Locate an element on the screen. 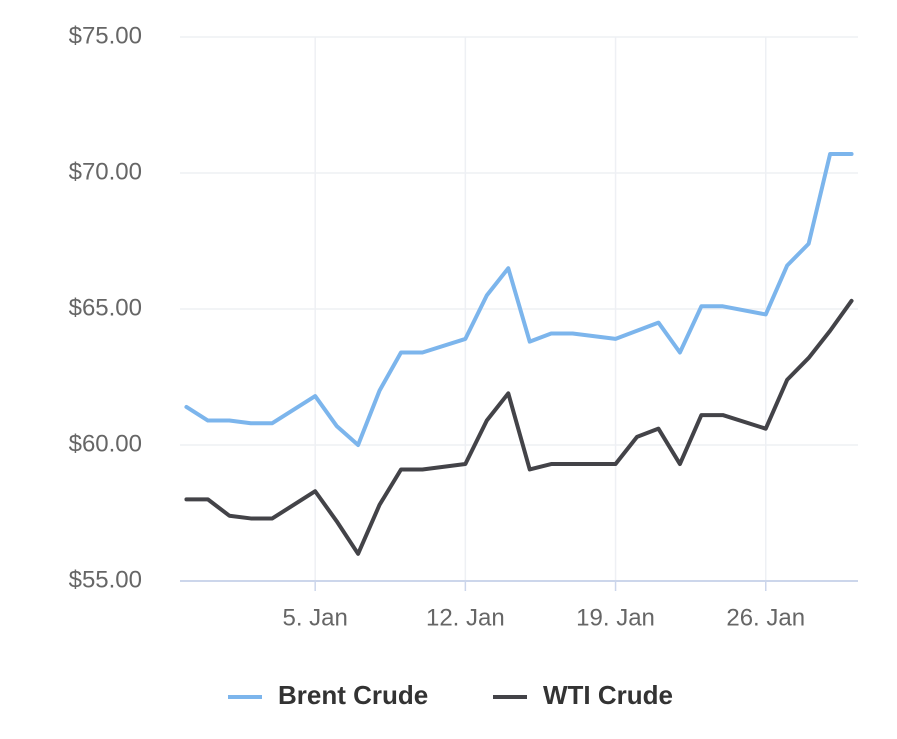 This screenshot has width=897, height=739. x-tick-label: 5. Jan is located at coordinates (314, 617).